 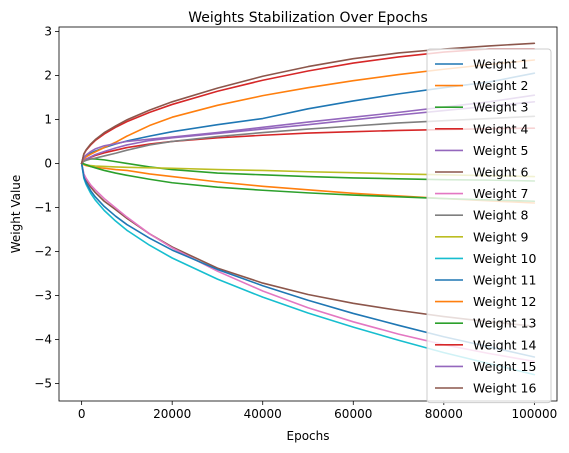 I want to click on y-tick-label: 1, so click(x=48, y=119).